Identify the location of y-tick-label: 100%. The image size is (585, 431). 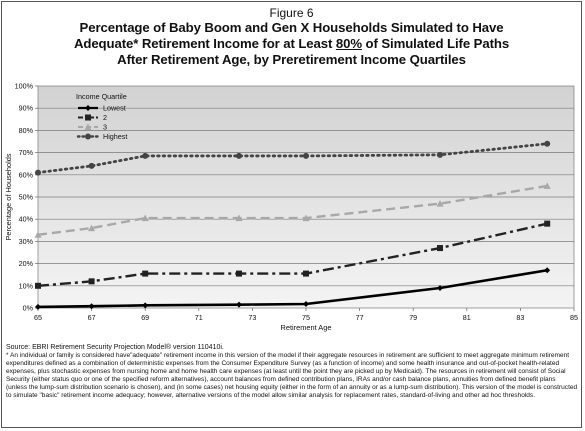
(24, 86).